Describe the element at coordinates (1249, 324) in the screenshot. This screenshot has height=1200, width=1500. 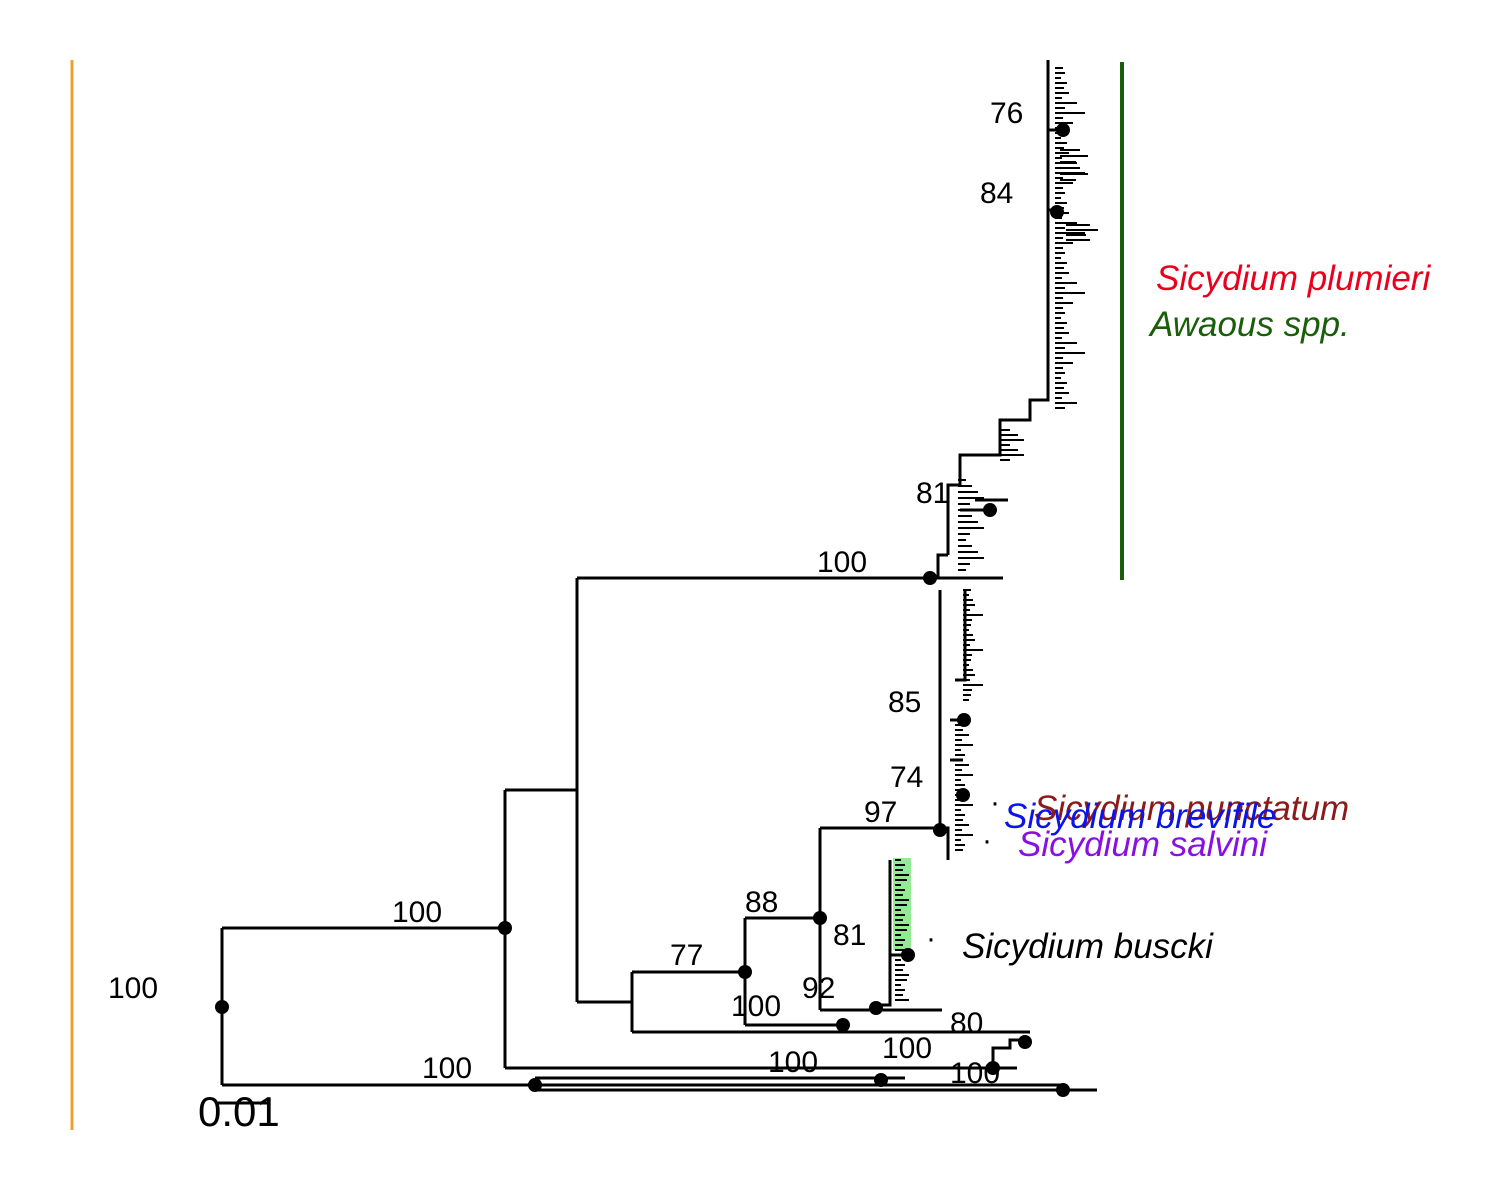
I see `clade-label-awaous: Awaous spp.` at that location.